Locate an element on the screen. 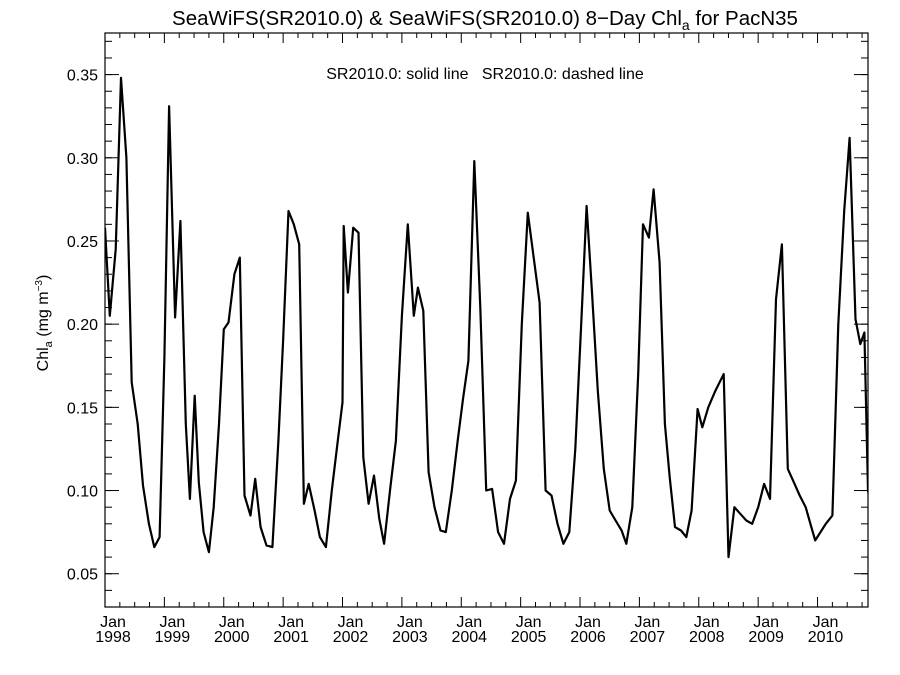 The width and height of the screenshot is (900, 675). y-axis-label: Chla (mg m−3) is located at coordinates (44, 323).